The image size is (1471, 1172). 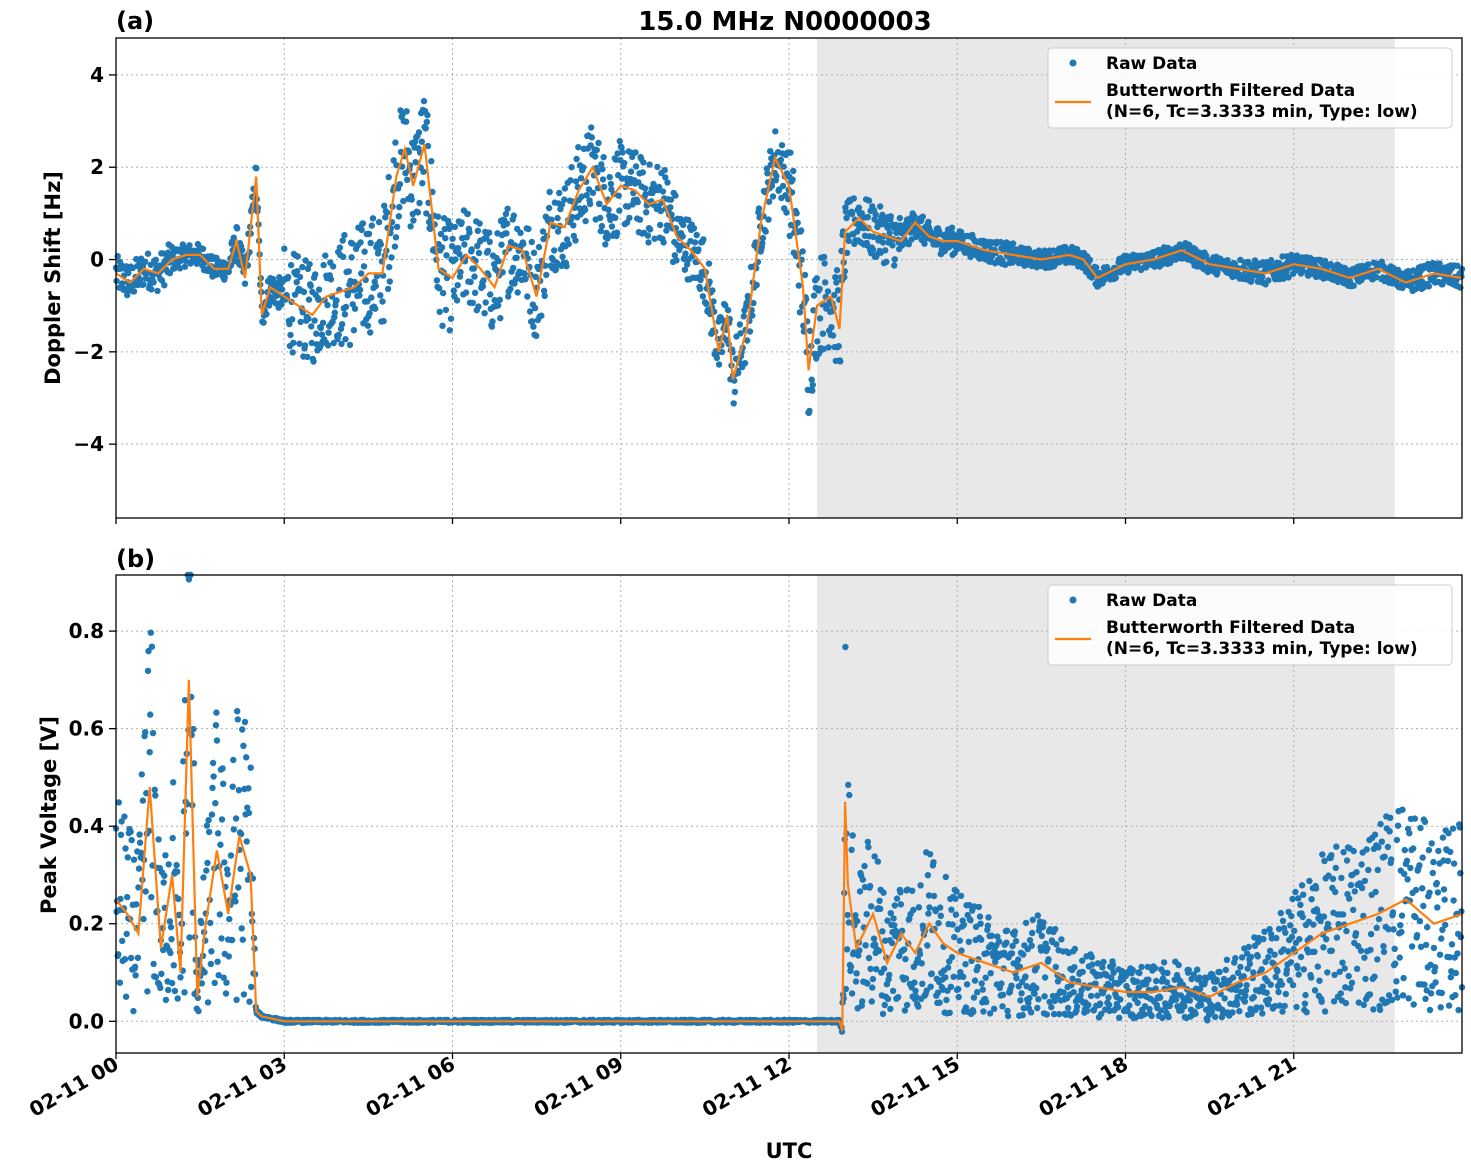 I want to click on y-ticks-a: 420−2−4, so click(x=94, y=259).